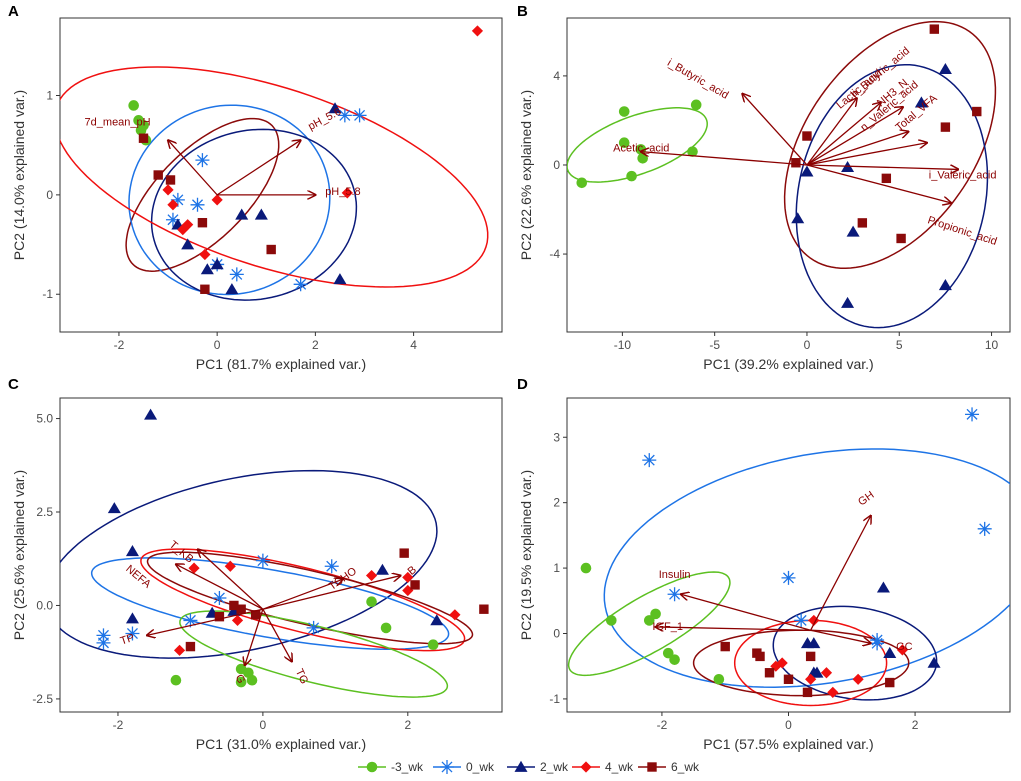  Describe the element at coordinates (42, 699) in the screenshot. I see `y-tick-label: -2.5` at that location.